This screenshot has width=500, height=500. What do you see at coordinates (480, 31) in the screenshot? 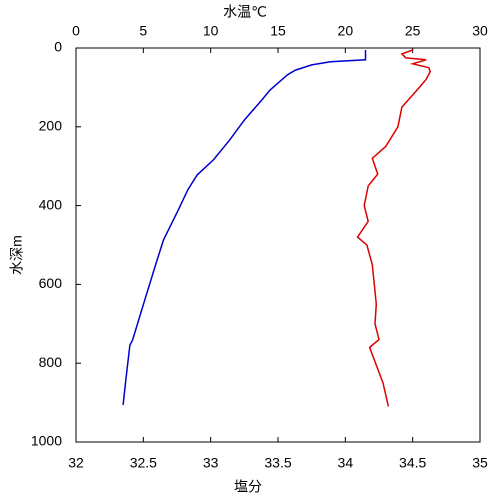
I see `x2-tick-label: 30` at bounding box center [480, 31].